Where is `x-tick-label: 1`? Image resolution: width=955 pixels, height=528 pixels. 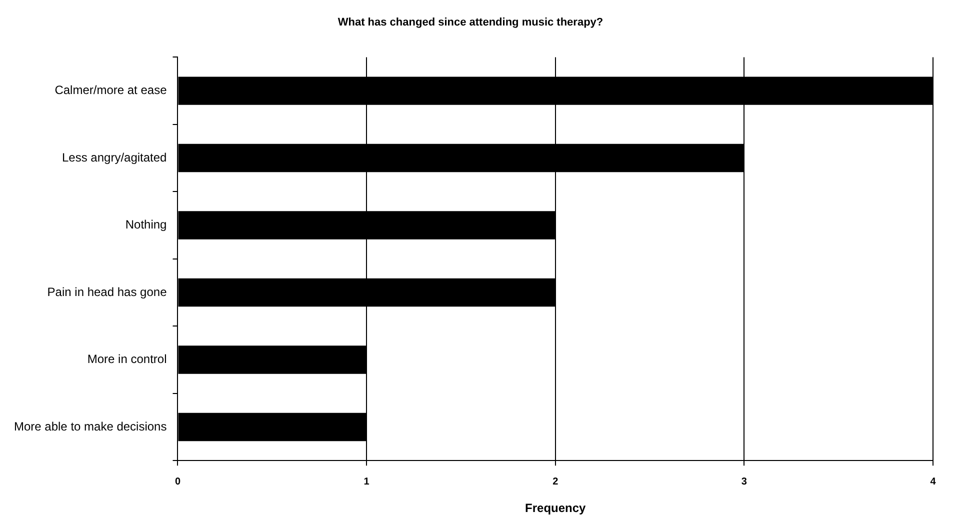 x-tick-label: 1 is located at coordinates (367, 482).